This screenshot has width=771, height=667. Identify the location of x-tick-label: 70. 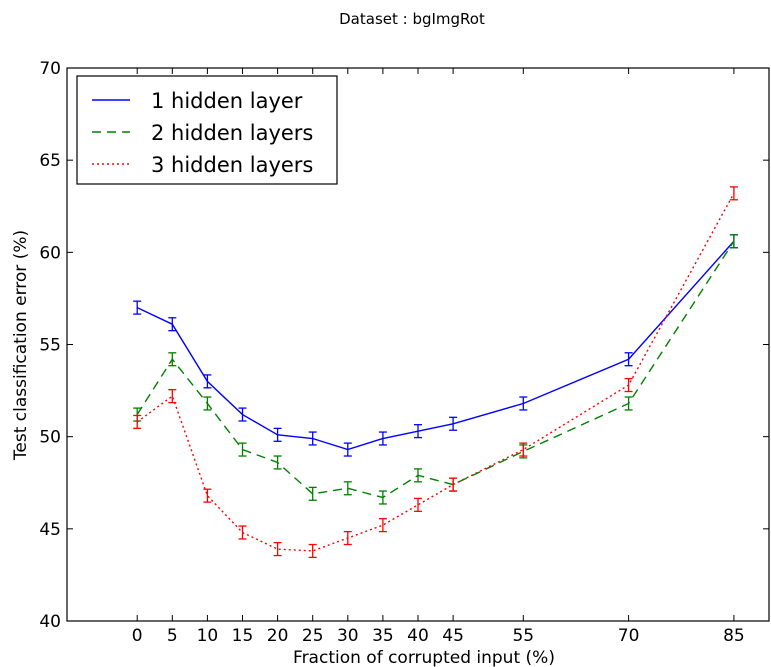
(629, 636).